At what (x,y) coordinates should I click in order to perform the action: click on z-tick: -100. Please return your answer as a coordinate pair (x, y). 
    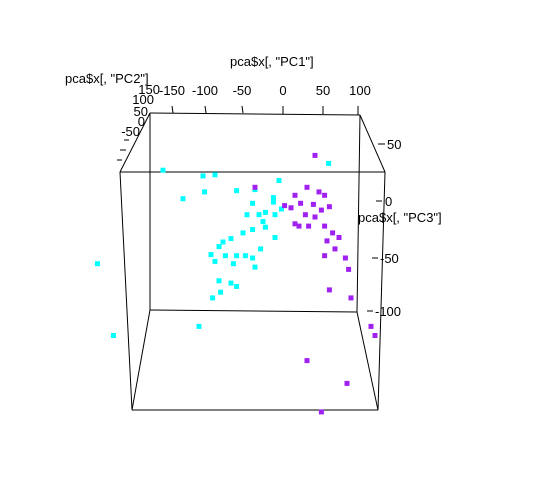
    Looking at the image, I should click on (388, 311).